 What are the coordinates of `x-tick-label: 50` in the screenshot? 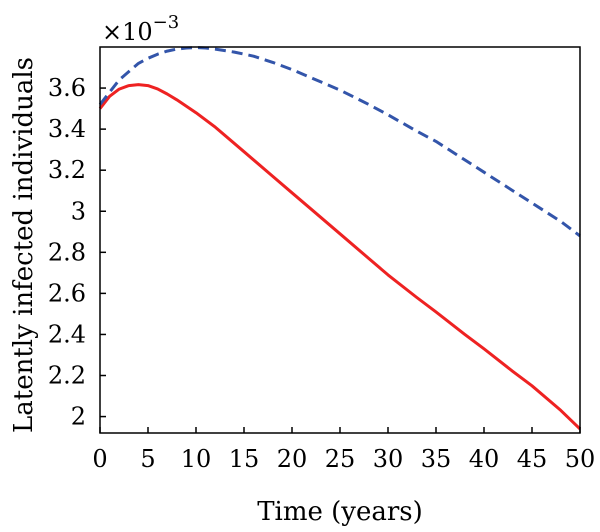 It's located at (580, 459).